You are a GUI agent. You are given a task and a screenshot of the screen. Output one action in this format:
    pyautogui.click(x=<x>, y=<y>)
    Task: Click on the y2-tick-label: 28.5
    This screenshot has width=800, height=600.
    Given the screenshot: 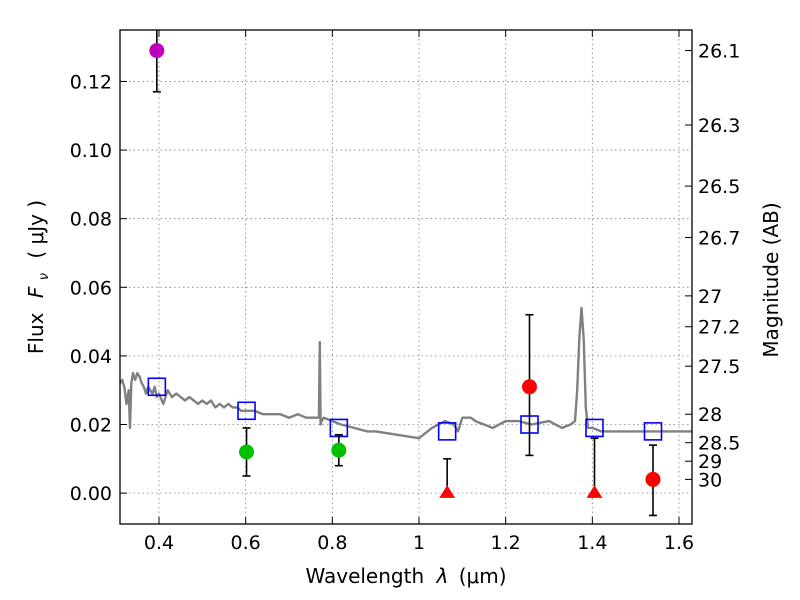 What is the action you would take?
    pyautogui.click(x=719, y=444)
    